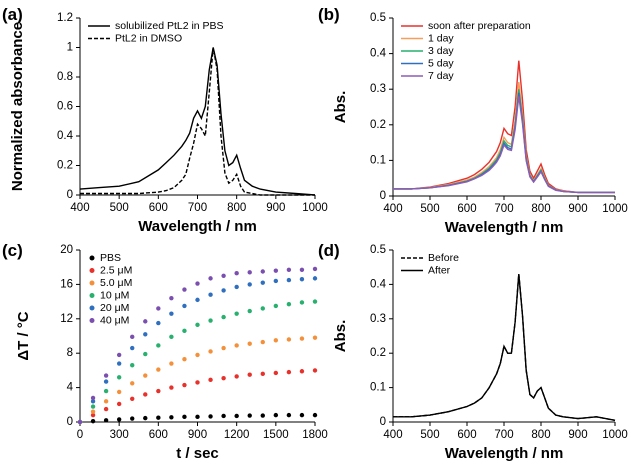  I want to click on legend-label: 1 day, so click(441, 38).